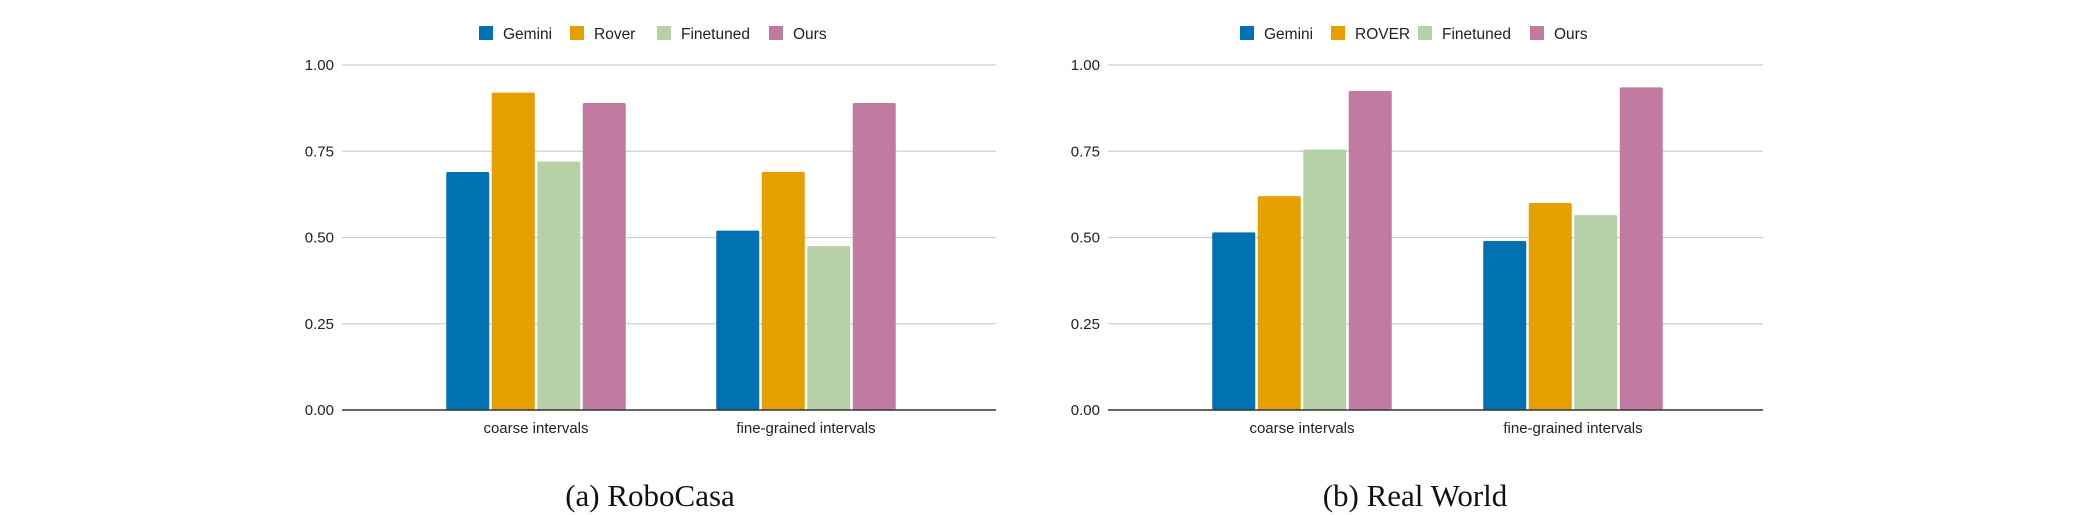 This screenshot has height=515, width=2086. I want to click on legend-label: Rover, so click(614, 34).